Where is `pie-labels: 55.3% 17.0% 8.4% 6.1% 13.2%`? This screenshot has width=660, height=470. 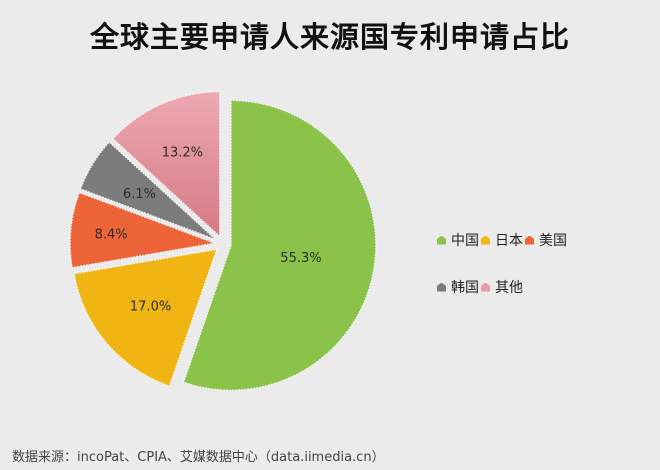 pie-labels: 55.3% 17.0% 8.4% 6.1% 13.2% is located at coordinates (208, 230).